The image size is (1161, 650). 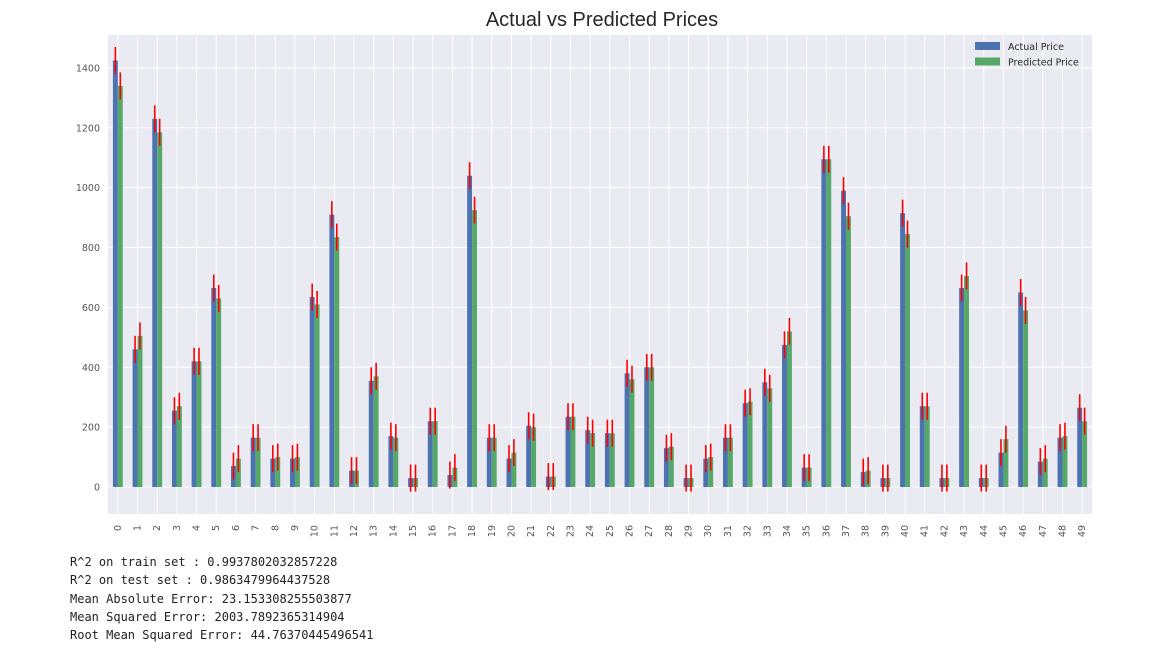 I want to click on x-tick-label: 19, so click(x=492, y=531).